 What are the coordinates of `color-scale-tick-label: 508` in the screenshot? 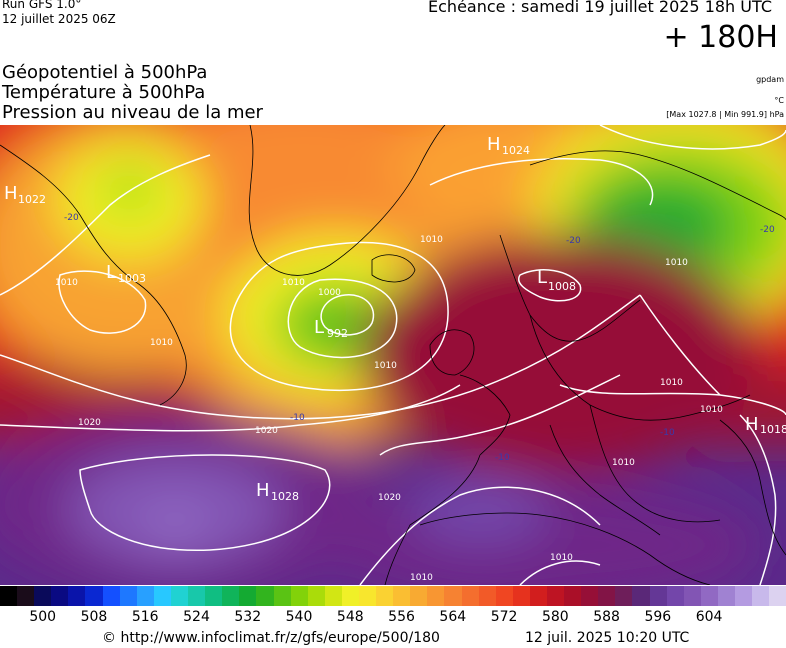 It's located at (94, 617).